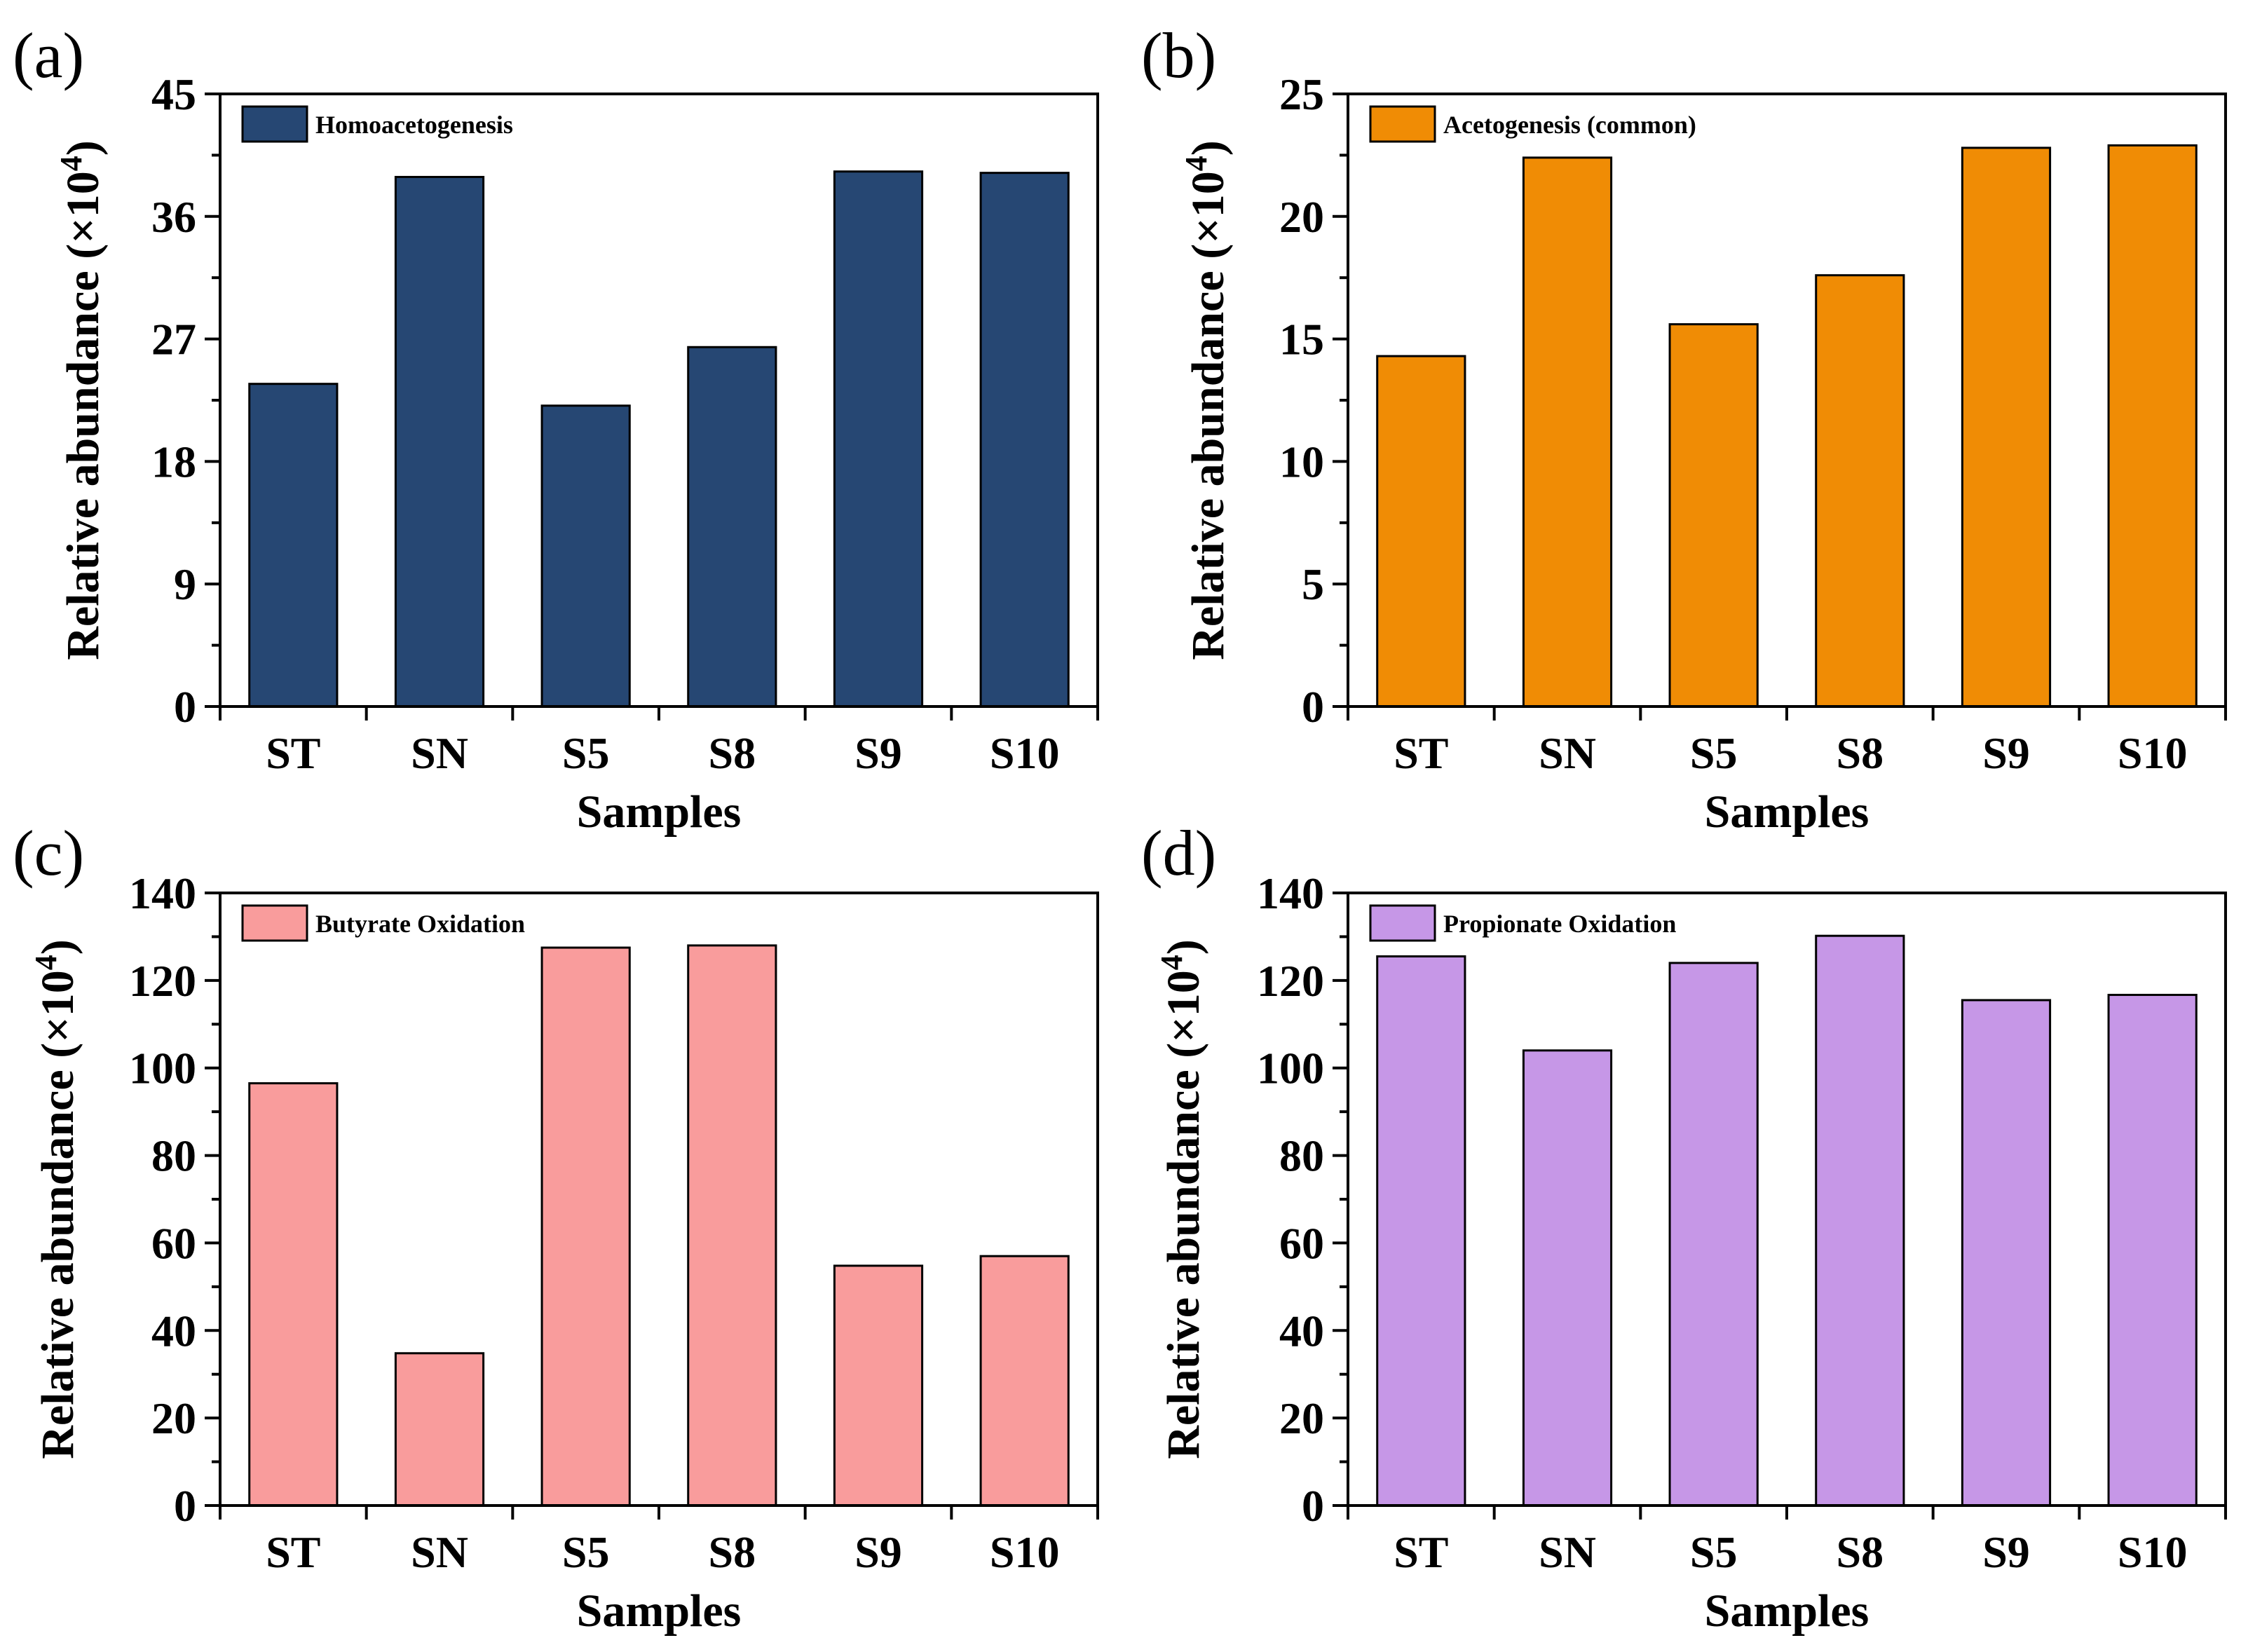 This screenshot has height=1652, width=2241. What do you see at coordinates (173, 462) in the screenshot?
I see `y-tick-label: 18` at bounding box center [173, 462].